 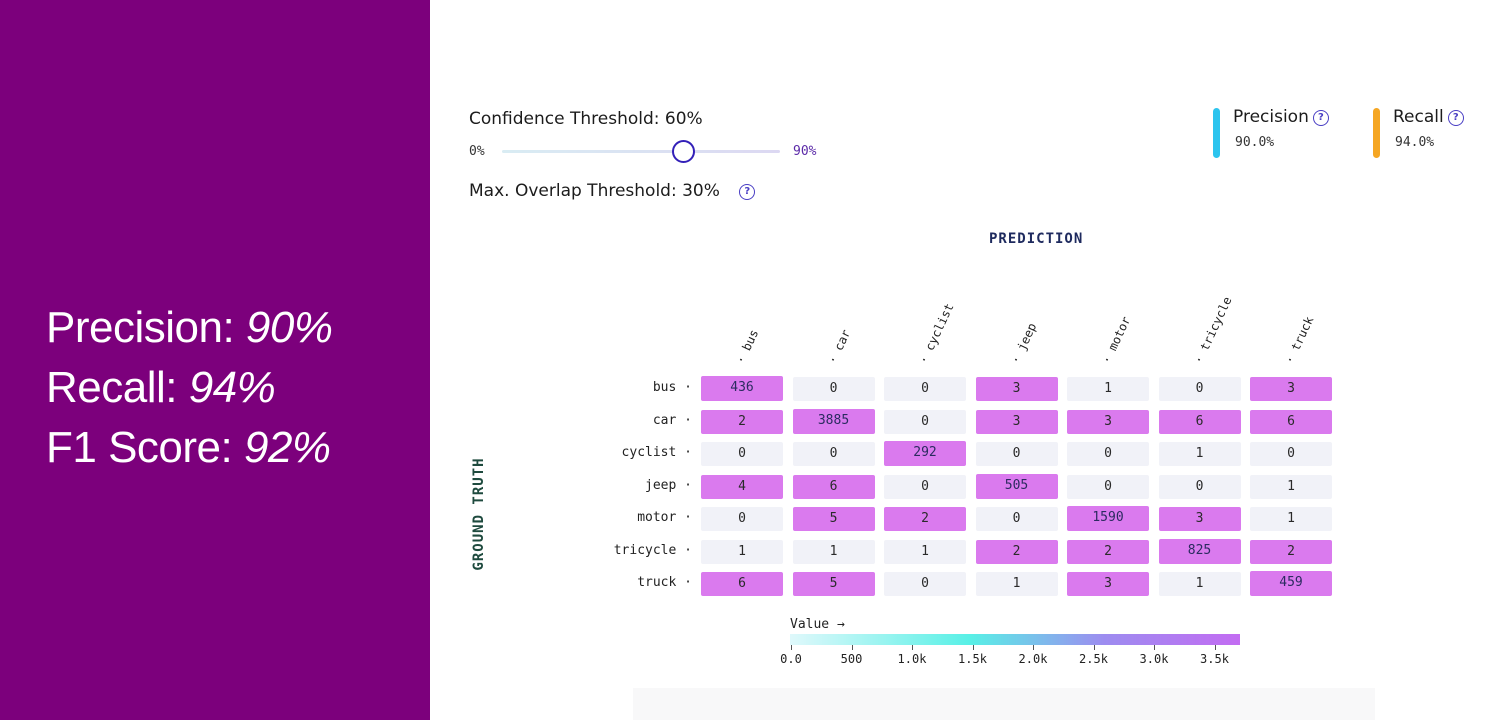 What do you see at coordinates (188, 447) in the screenshot?
I see `f1-summary: F1 Score: 92%` at bounding box center [188, 447].